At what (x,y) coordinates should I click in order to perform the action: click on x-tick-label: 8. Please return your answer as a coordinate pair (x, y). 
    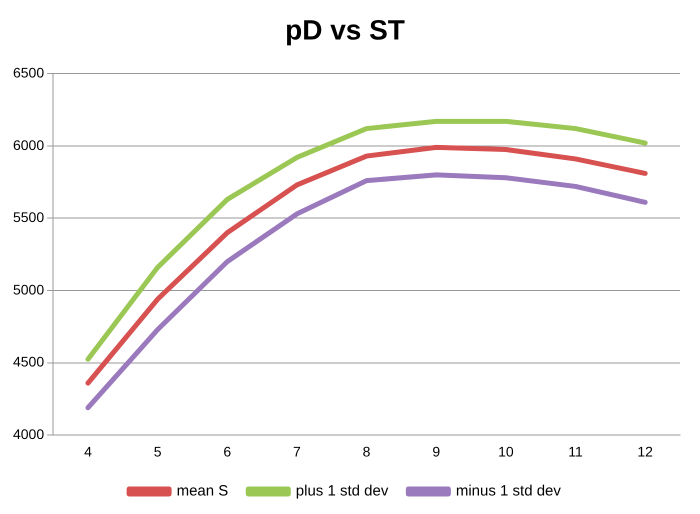
    Looking at the image, I should click on (366, 451).